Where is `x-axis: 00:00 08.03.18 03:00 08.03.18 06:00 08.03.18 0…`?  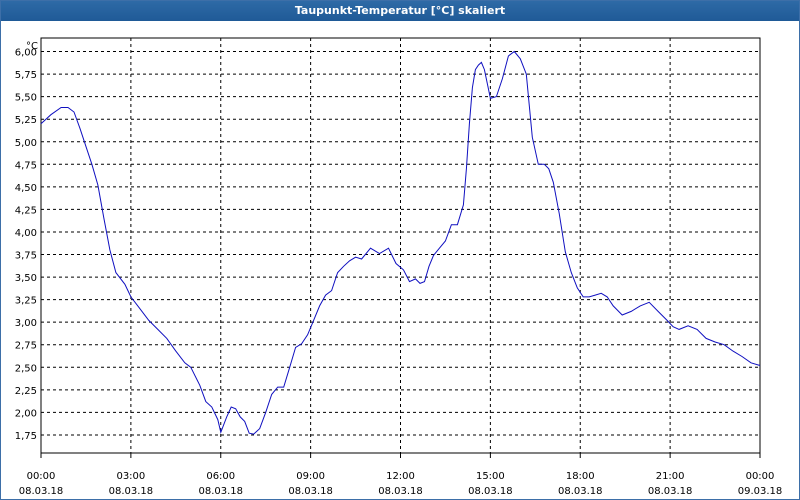 x-axis: 00:00 08.03.18 03:00 08.03.18 06:00 08.03.18 0… is located at coordinates (401, 475).